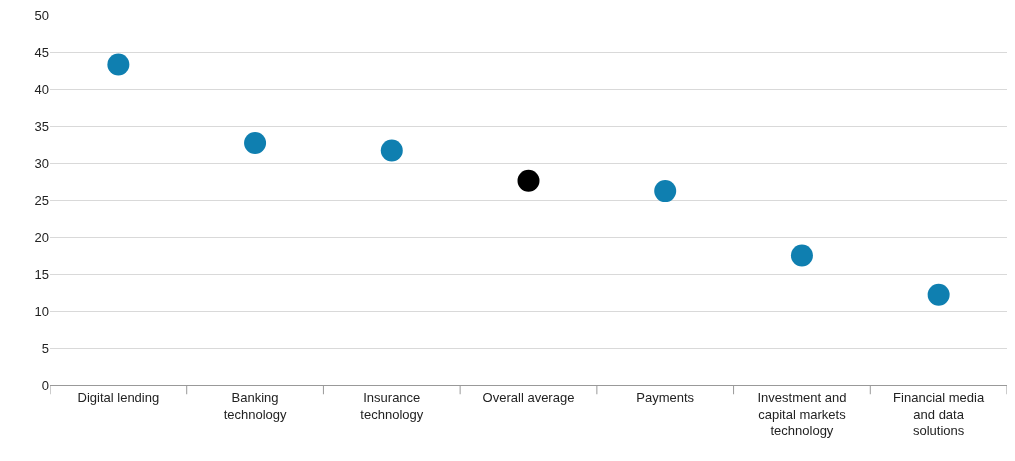  What do you see at coordinates (392, 405) in the screenshot?
I see `x-tick-label: Insurance technology` at bounding box center [392, 405].